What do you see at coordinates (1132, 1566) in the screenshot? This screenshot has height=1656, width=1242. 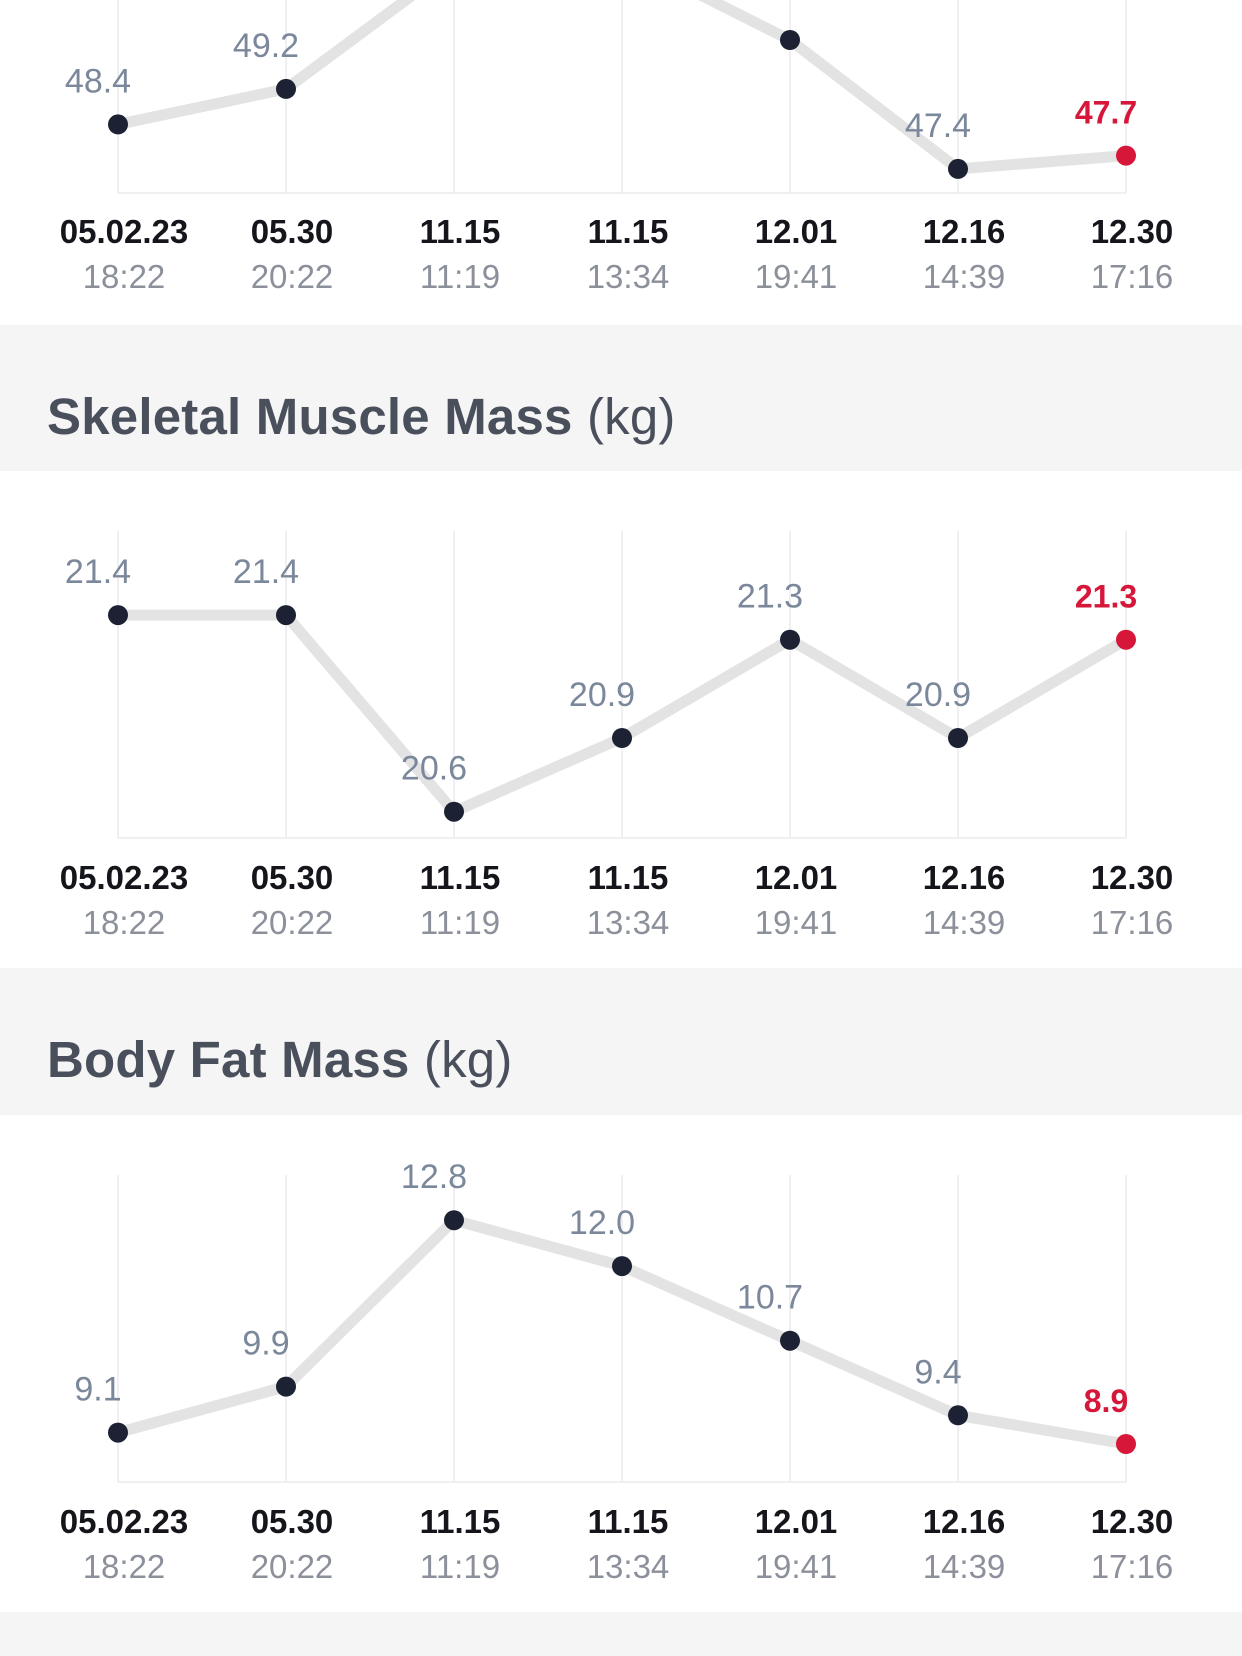 I see `bfm-tick-time: 17:16` at bounding box center [1132, 1566].